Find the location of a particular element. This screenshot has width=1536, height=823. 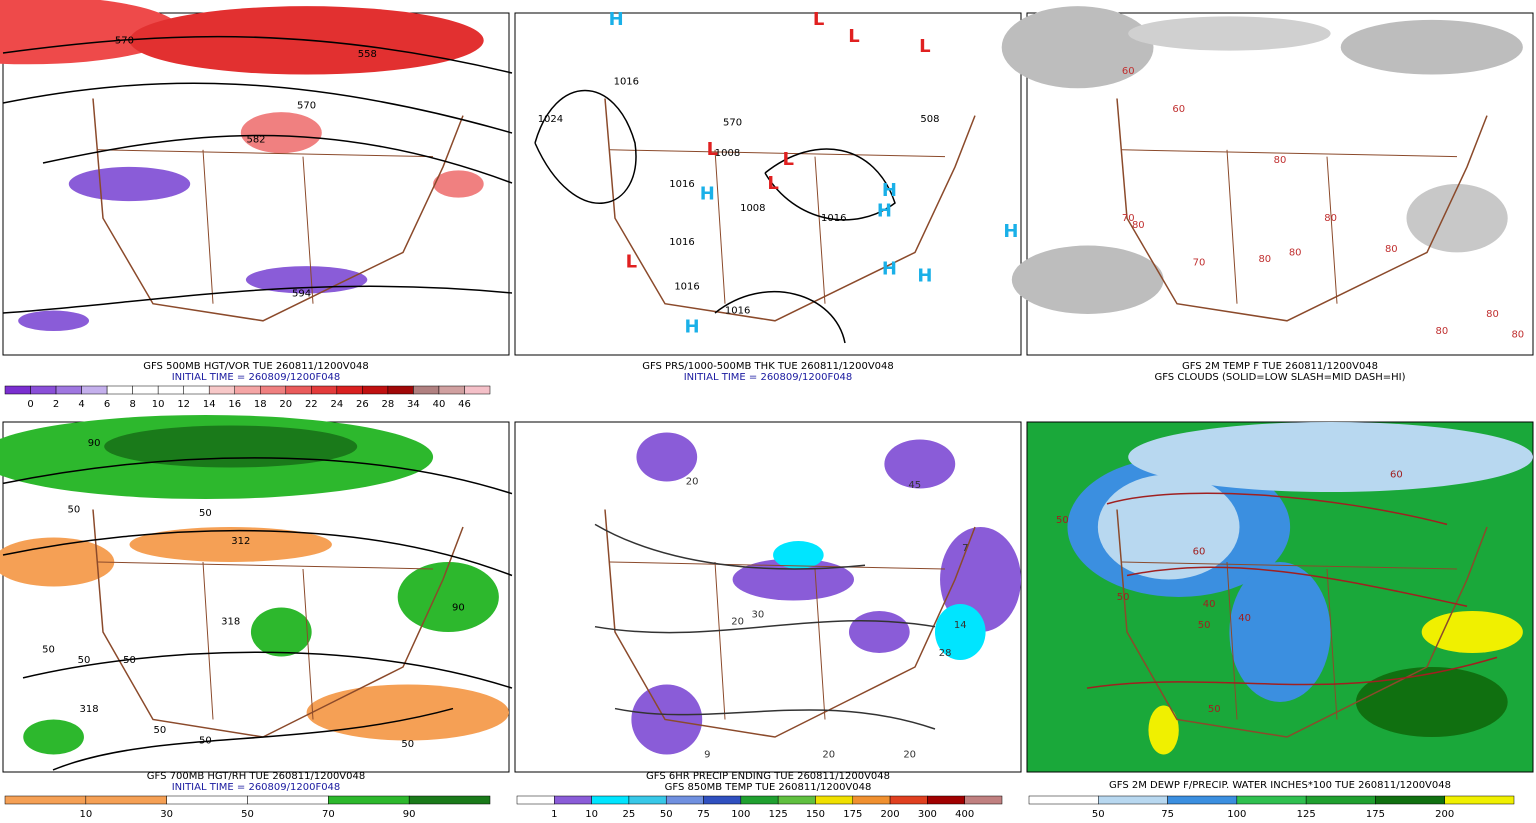

legend-label: 50 is located at coordinates (247, 814).